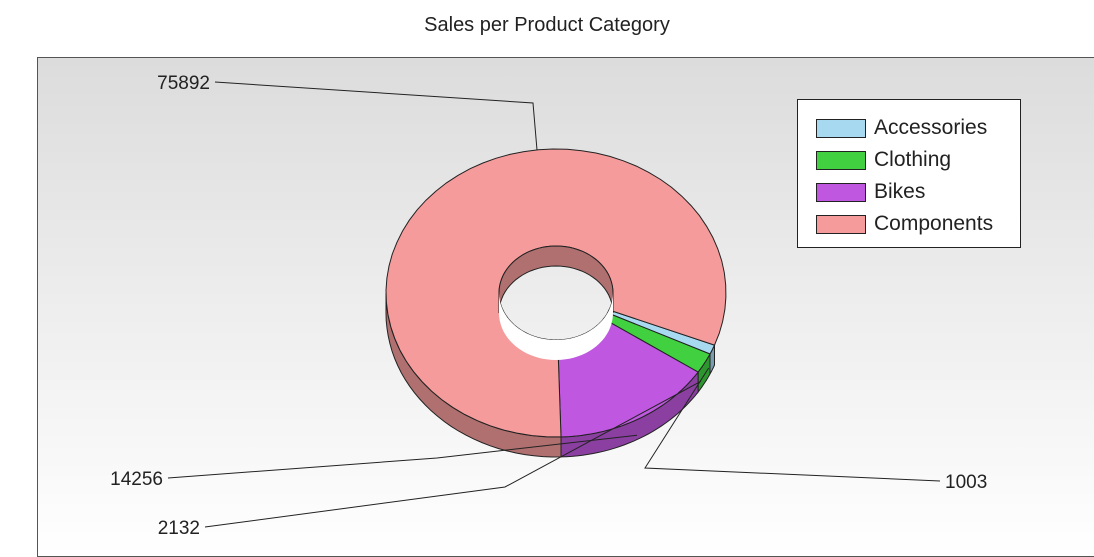  What do you see at coordinates (136, 479) in the screenshot?
I see `data-label: 14256` at bounding box center [136, 479].